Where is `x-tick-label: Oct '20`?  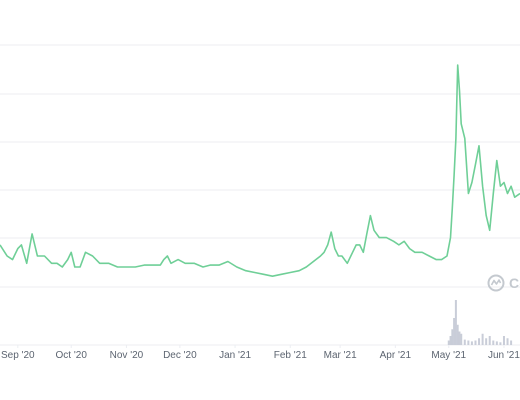 x-tick-label: Oct '20 is located at coordinates (72, 355).